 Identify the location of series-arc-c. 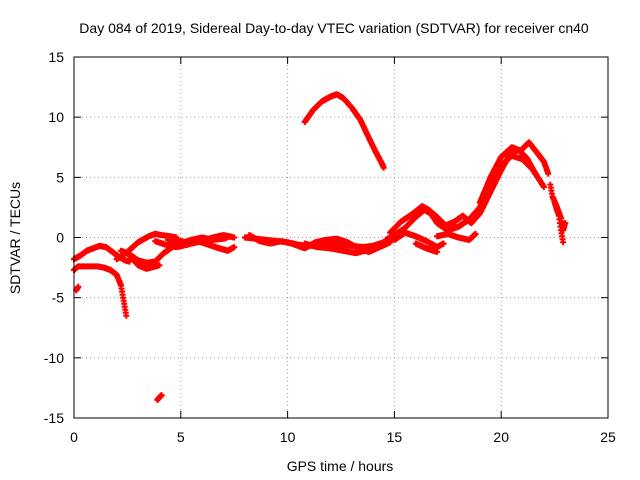
(77, 288).